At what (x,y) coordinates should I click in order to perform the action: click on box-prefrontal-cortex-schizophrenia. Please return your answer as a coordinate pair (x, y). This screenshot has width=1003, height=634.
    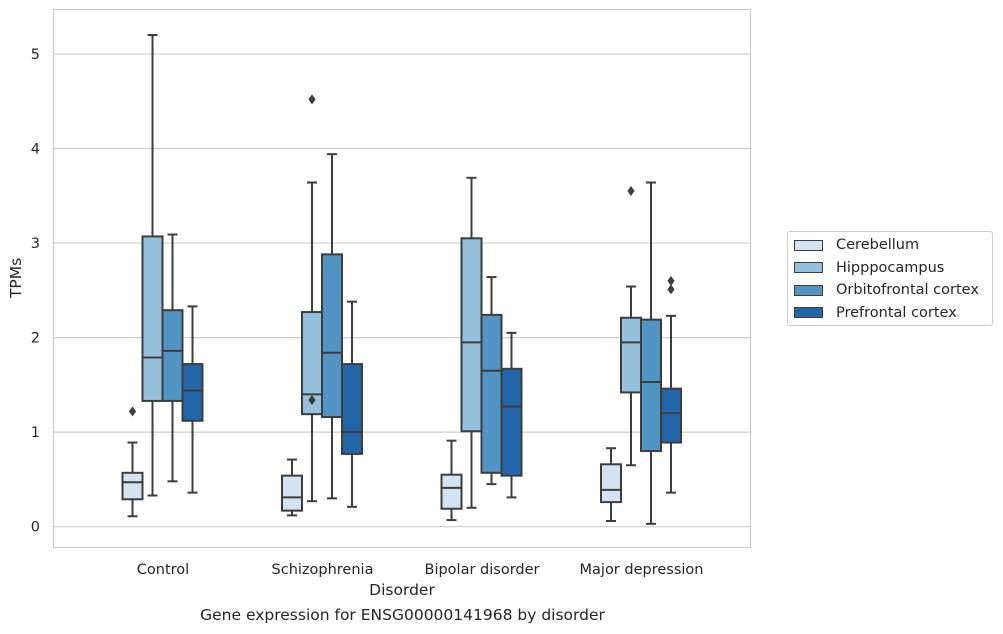
    Looking at the image, I should click on (352, 404).